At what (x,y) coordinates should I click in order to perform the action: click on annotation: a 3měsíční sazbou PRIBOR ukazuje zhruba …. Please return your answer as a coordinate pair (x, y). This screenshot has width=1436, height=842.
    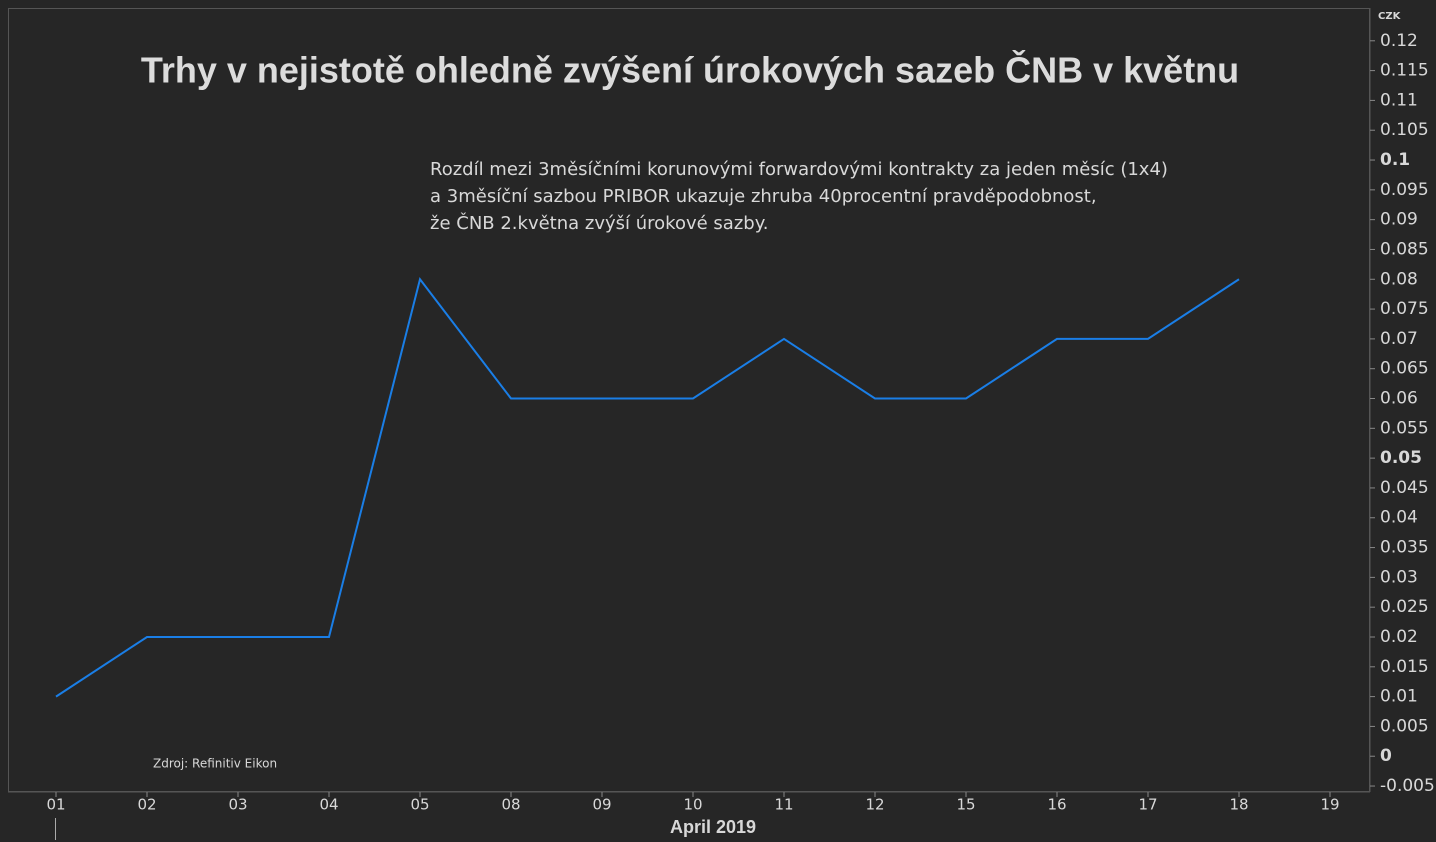
    Looking at the image, I should click on (763, 196).